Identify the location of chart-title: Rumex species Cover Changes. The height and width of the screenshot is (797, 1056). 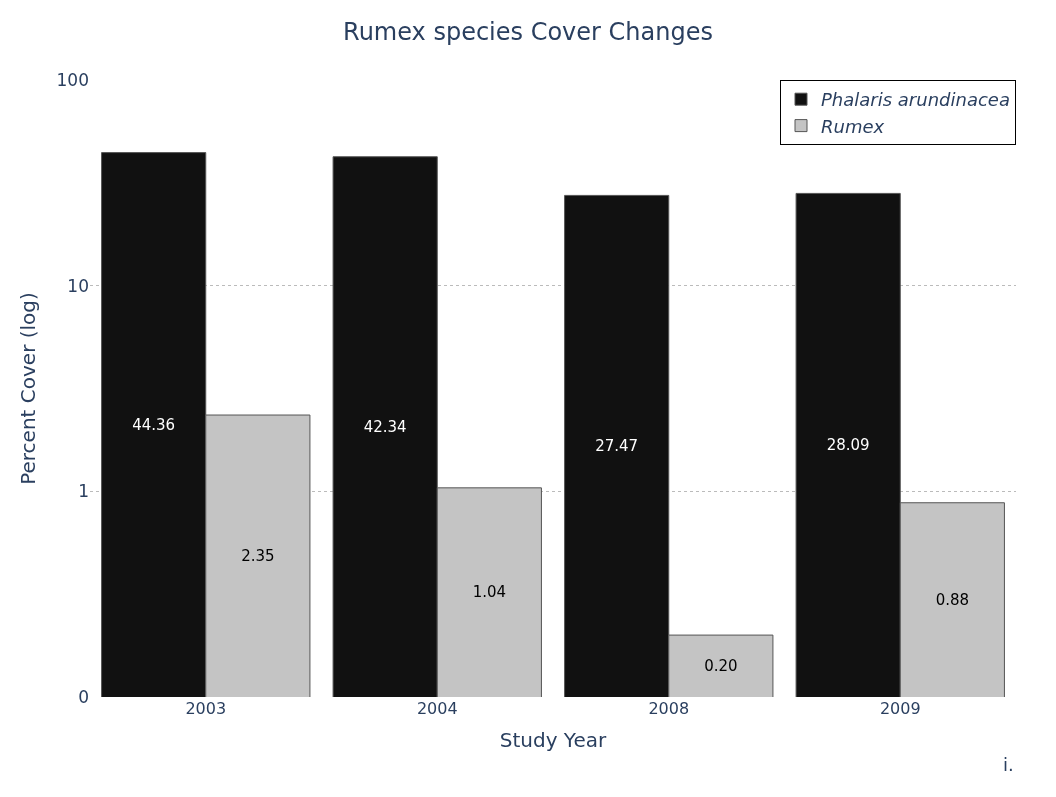
(528, 32).